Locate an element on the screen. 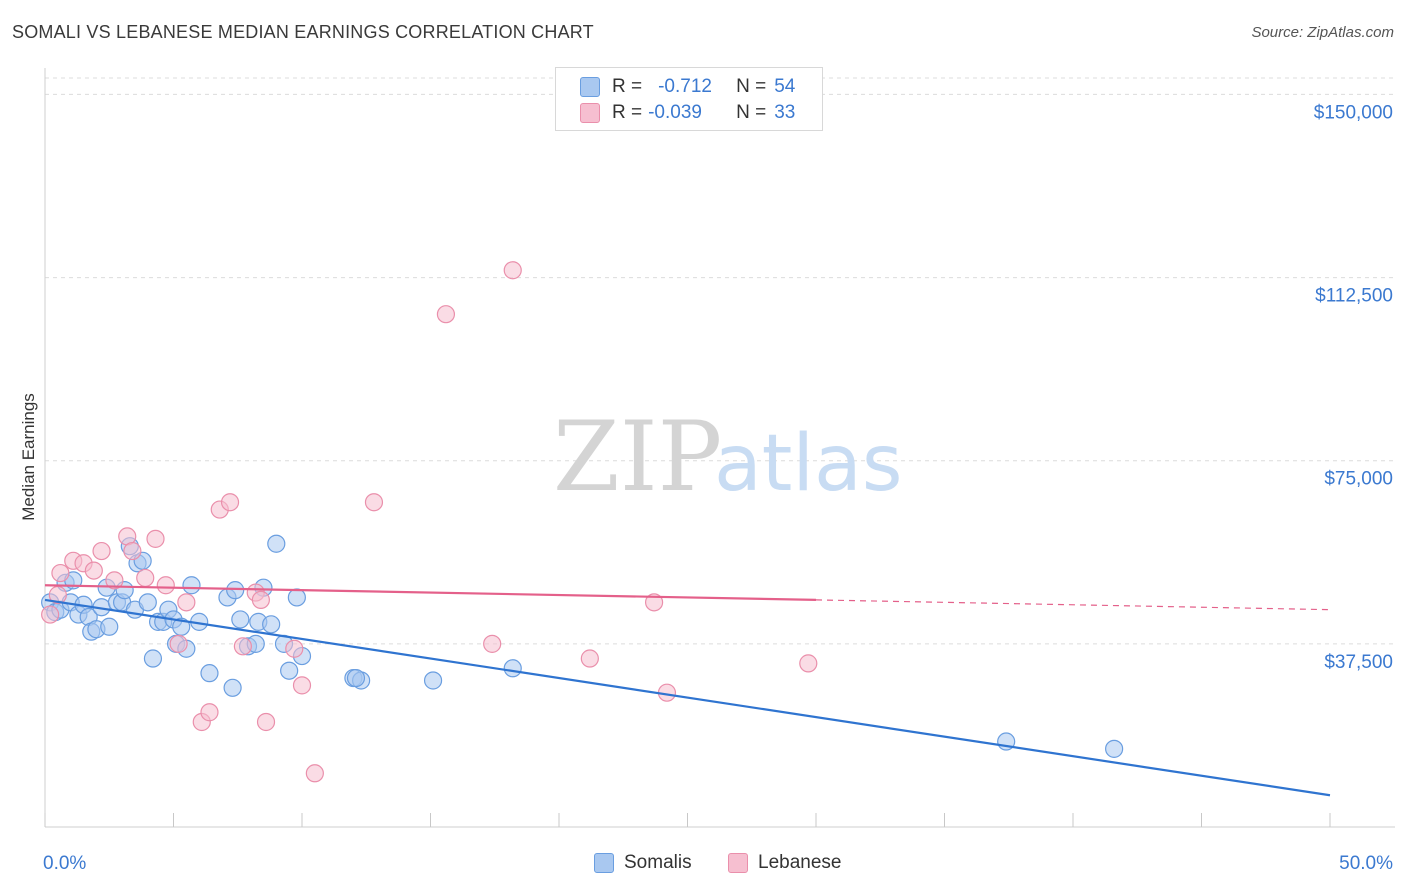 Image resolution: width=1406 pixels, height=892 pixels. stats-legend: R = -0.712 N = 54 R = -0.039 N = 33 is located at coordinates (689, 99).